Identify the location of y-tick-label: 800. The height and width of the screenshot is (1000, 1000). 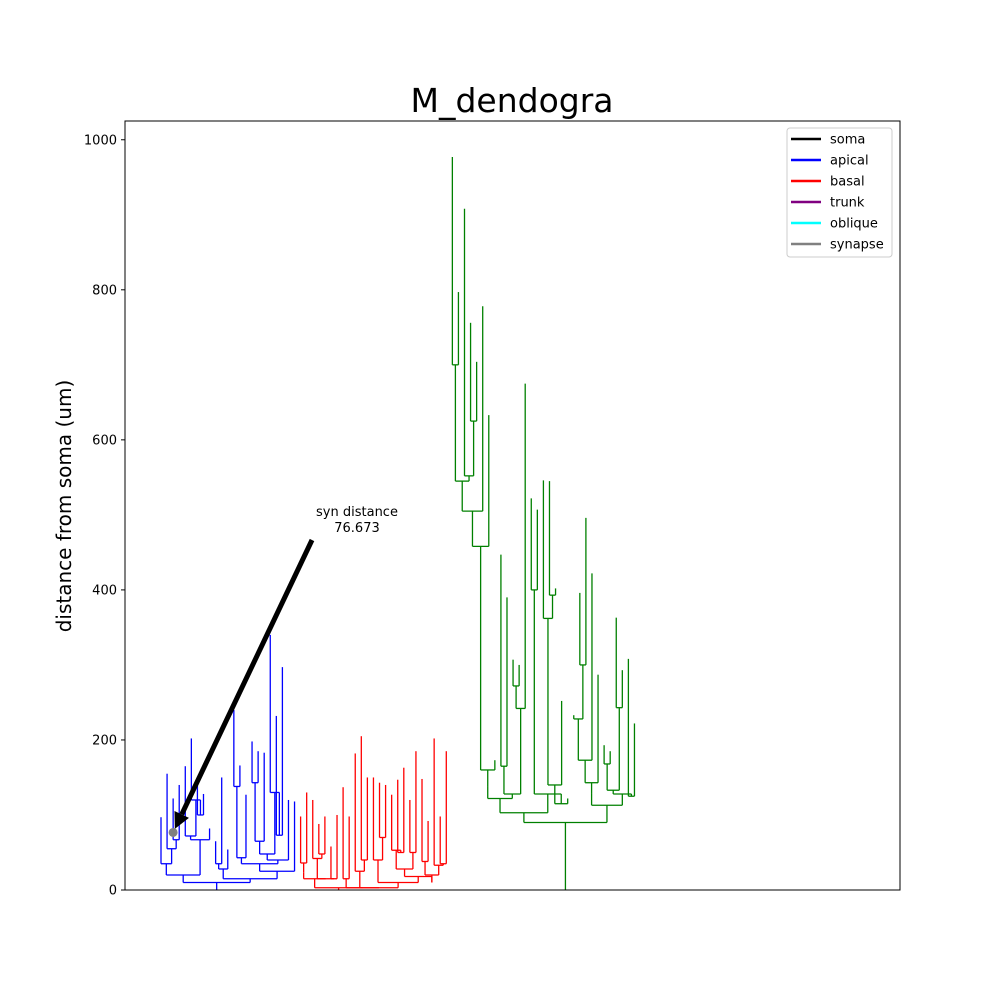
(104, 290).